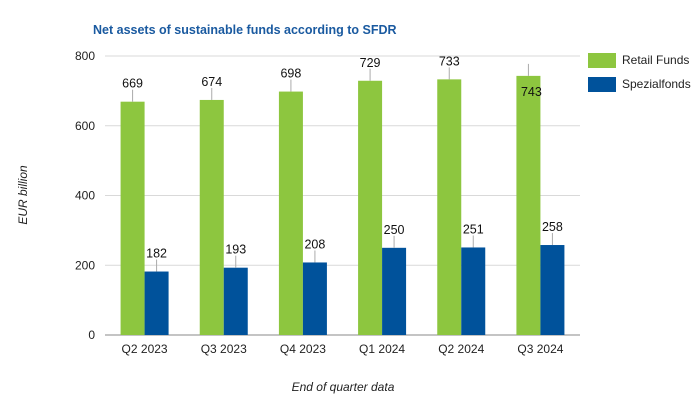  What do you see at coordinates (531, 92) in the screenshot?
I see `data-label: 743` at bounding box center [531, 92].